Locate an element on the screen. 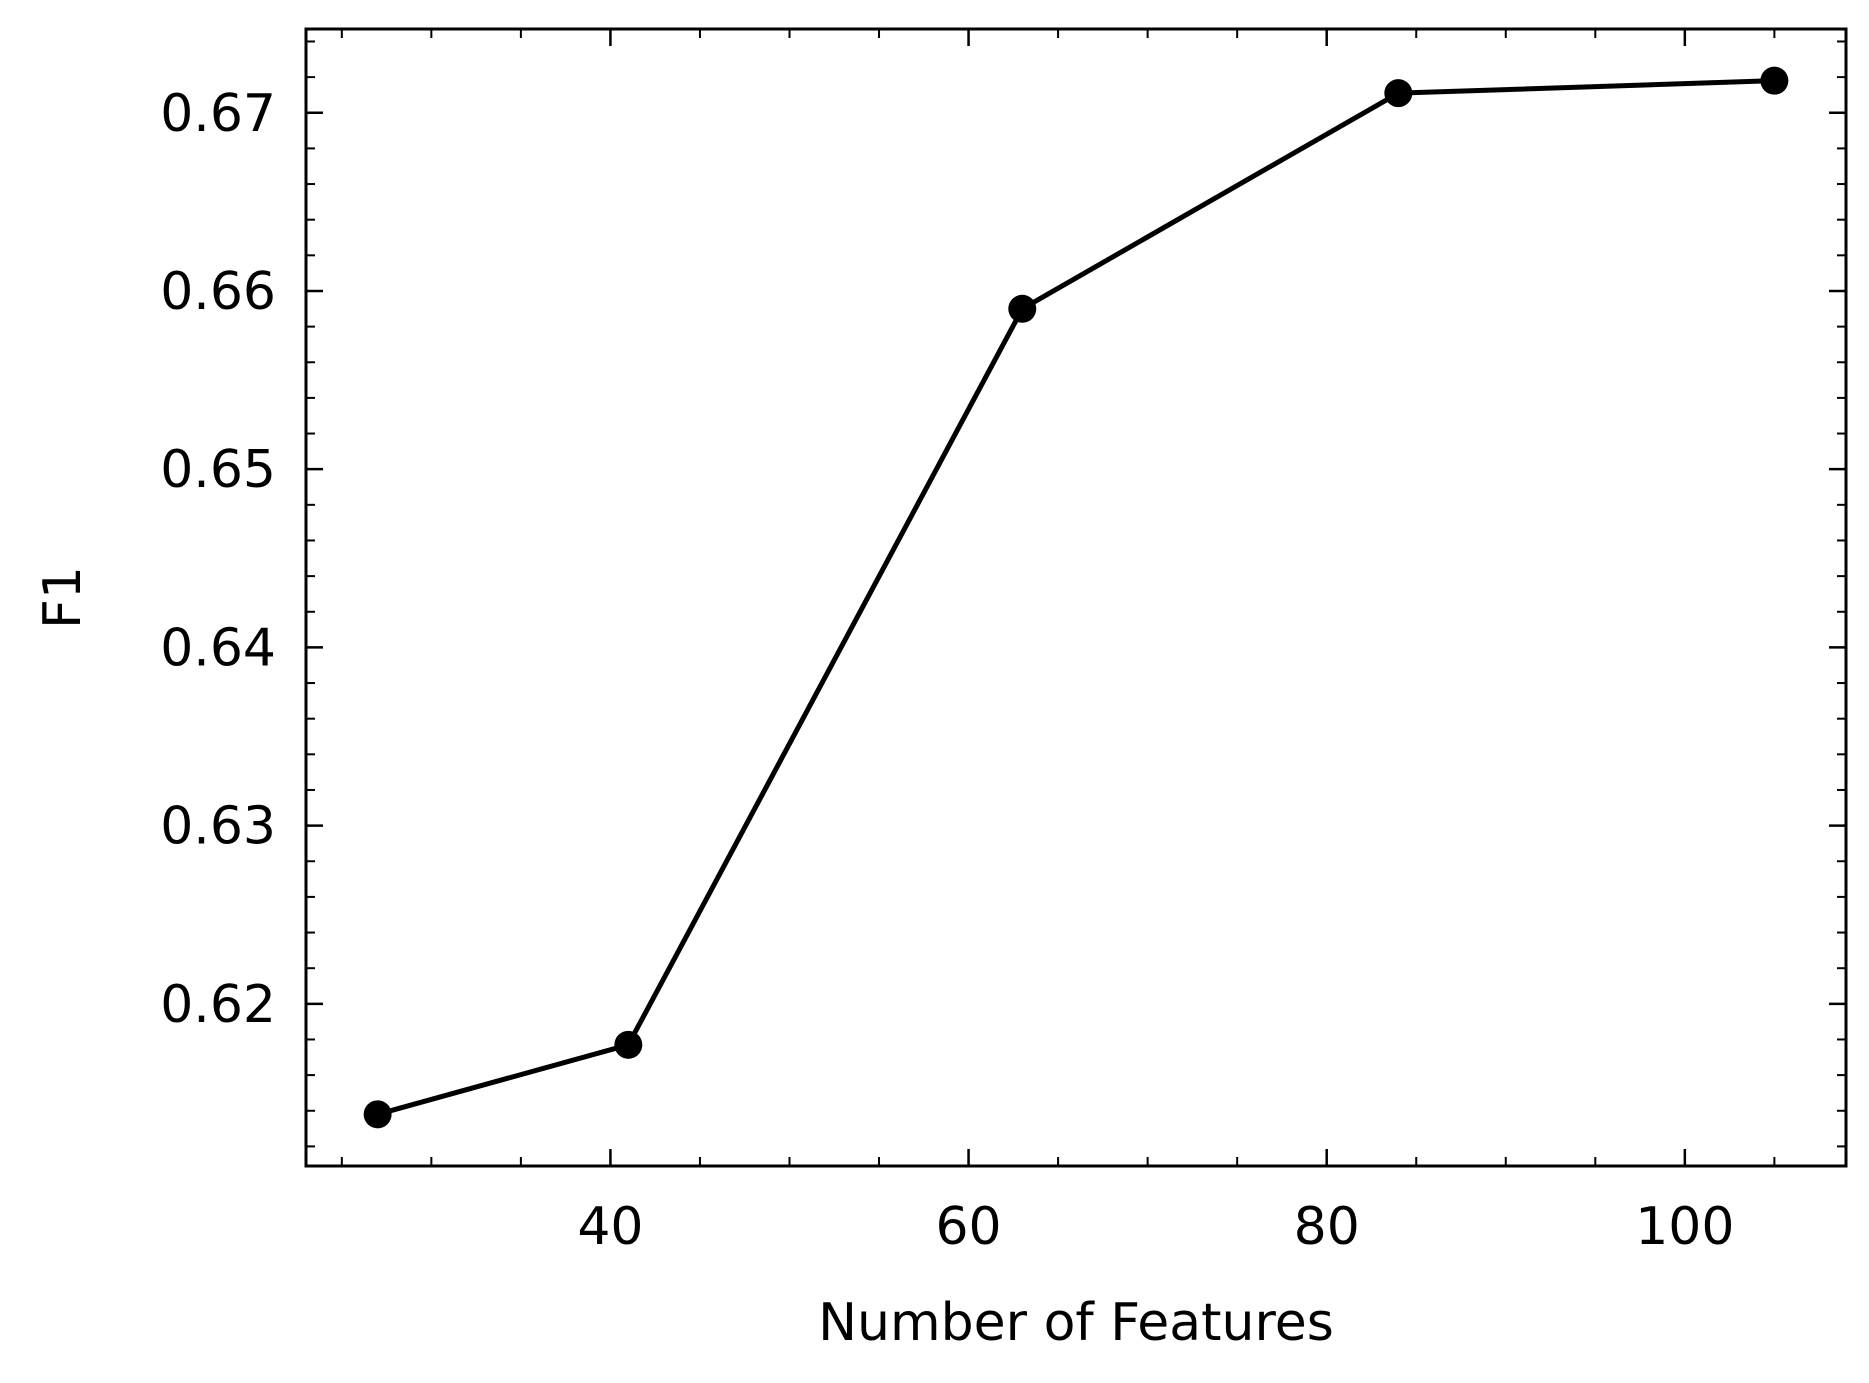 Image resolution: width=1869 pixels, height=1383 pixels. y-tick-label: 0.62 is located at coordinates (218, 1005).